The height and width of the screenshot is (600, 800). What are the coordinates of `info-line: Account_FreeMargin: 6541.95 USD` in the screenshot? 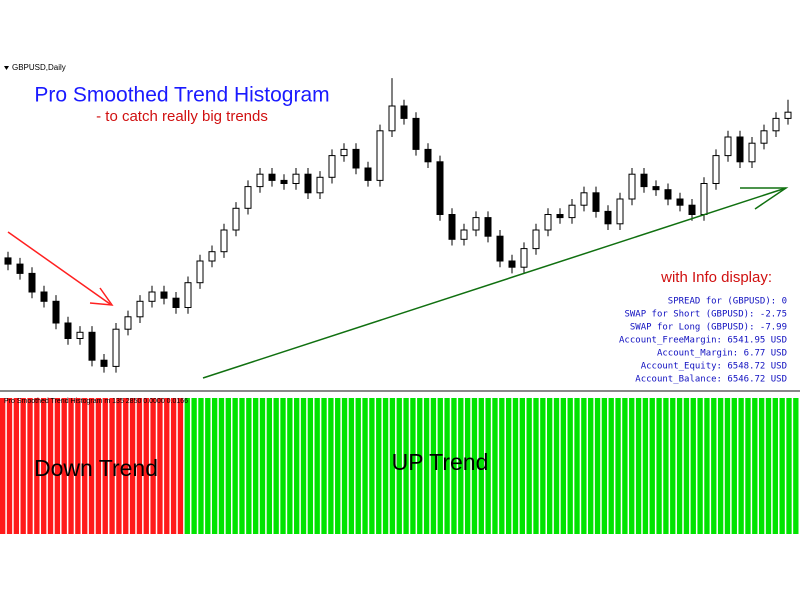 It's located at (703, 341).